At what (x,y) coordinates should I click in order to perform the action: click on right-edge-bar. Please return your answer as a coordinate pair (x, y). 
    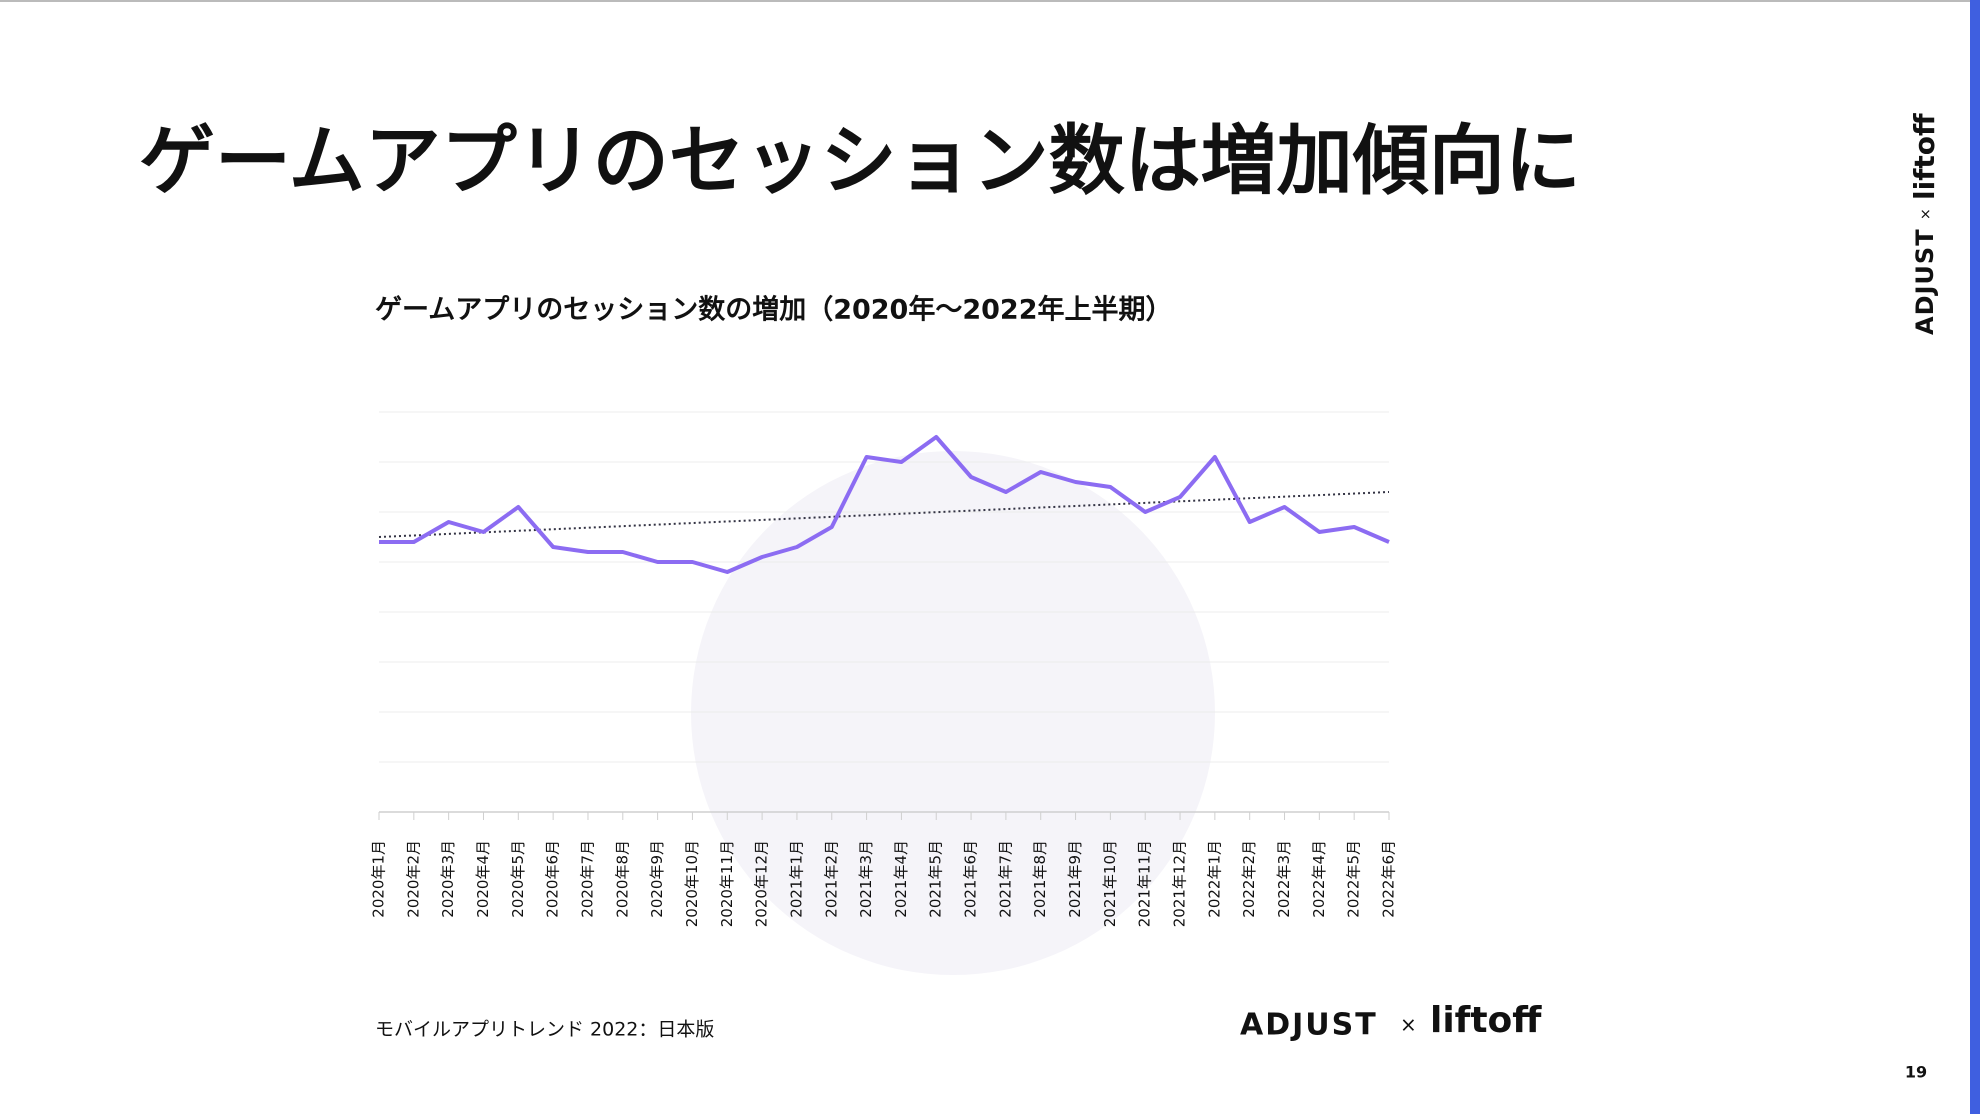
    Looking at the image, I should click on (1975, 557).